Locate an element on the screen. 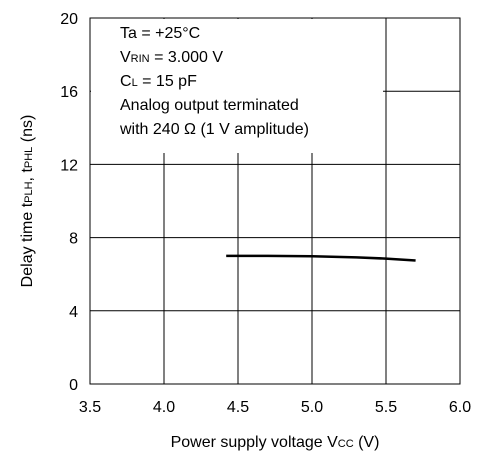  annotation-temperature: Ta = +25°C is located at coordinates (160, 33).